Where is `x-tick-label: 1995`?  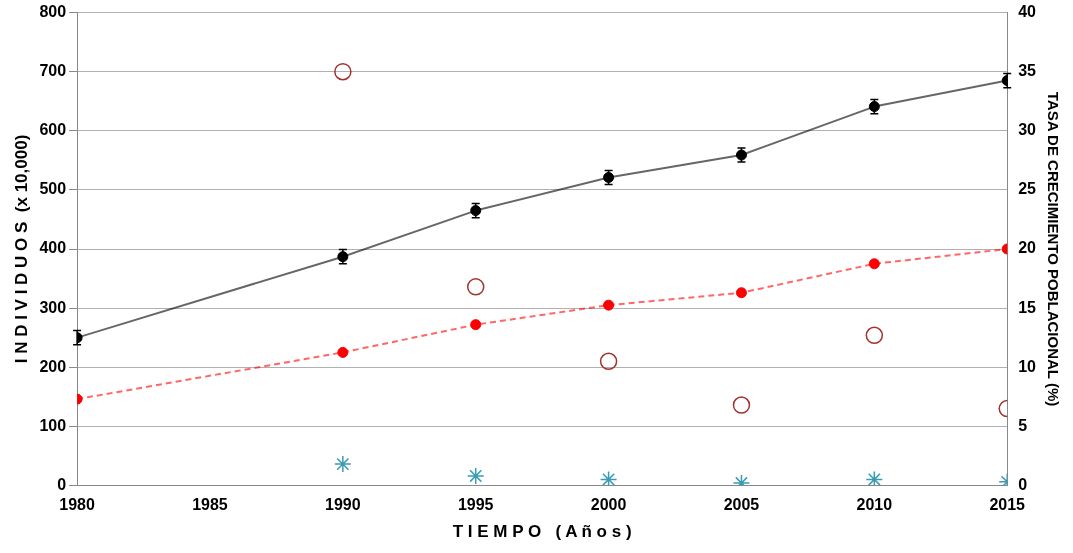 x-tick-label: 1995 is located at coordinates (475, 505).